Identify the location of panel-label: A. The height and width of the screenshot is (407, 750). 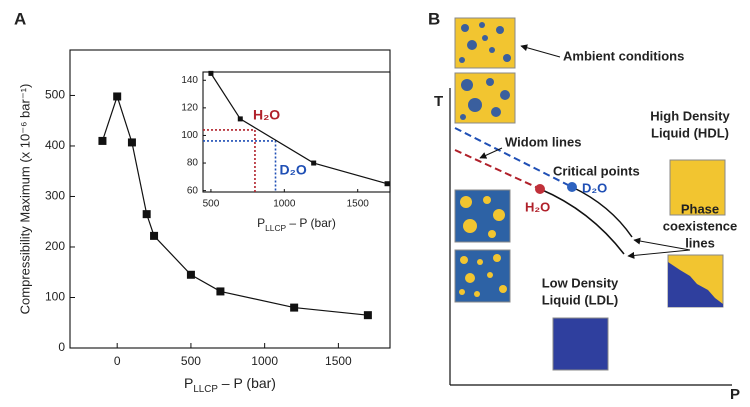
(20, 18).